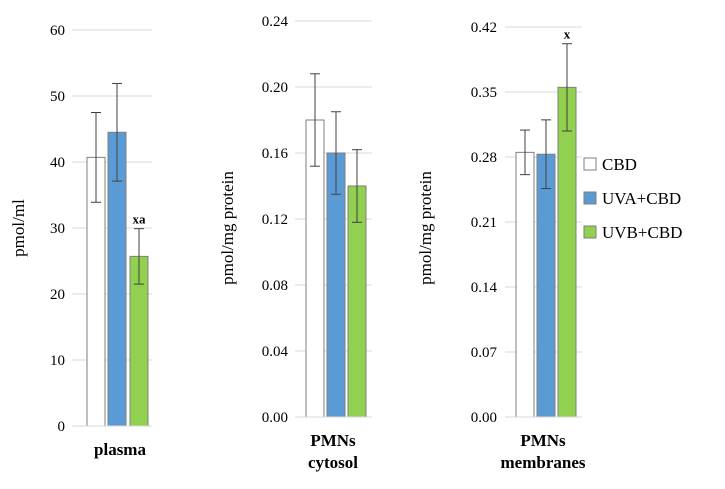 Image resolution: width=725 pixels, height=489 pixels. What do you see at coordinates (275, 154) in the screenshot?
I see `y-tick-label: 0.16` at bounding box center [275, 154].